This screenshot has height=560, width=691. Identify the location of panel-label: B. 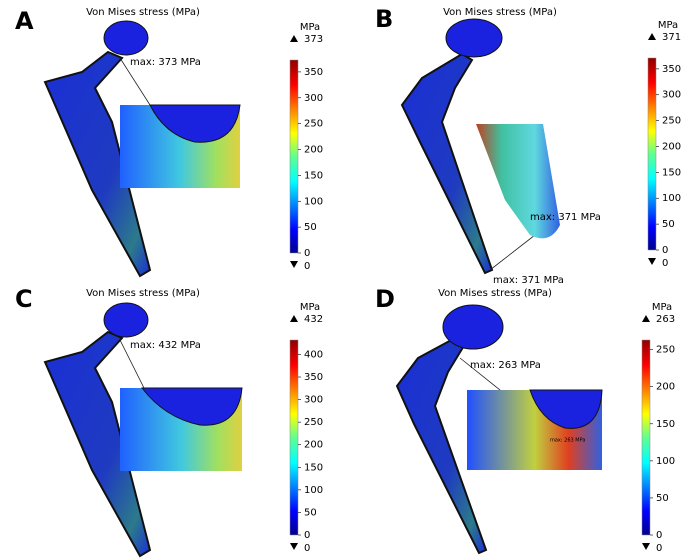
(384, 19).